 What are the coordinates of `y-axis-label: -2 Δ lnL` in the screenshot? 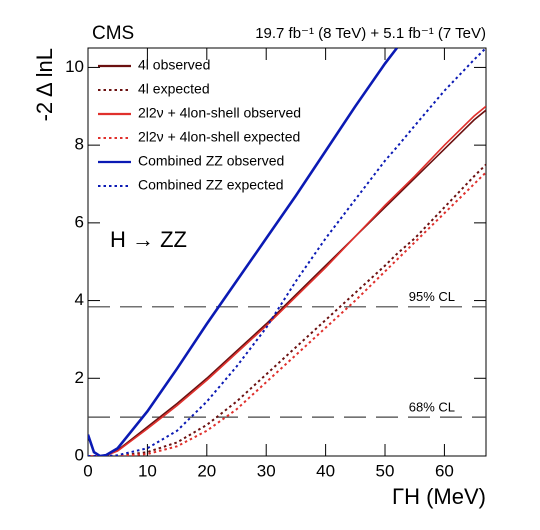 It's located at (44, 84).